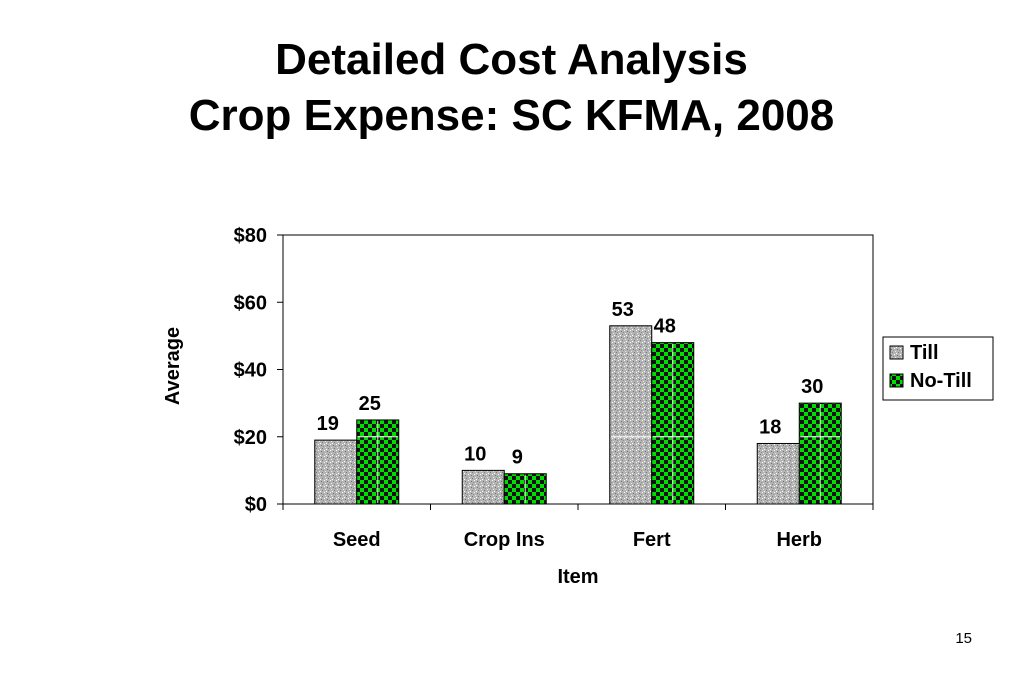 The height and width of the screenshot is (682, 1023). I want to click on y-tick-label: $40, so click(250, 371).